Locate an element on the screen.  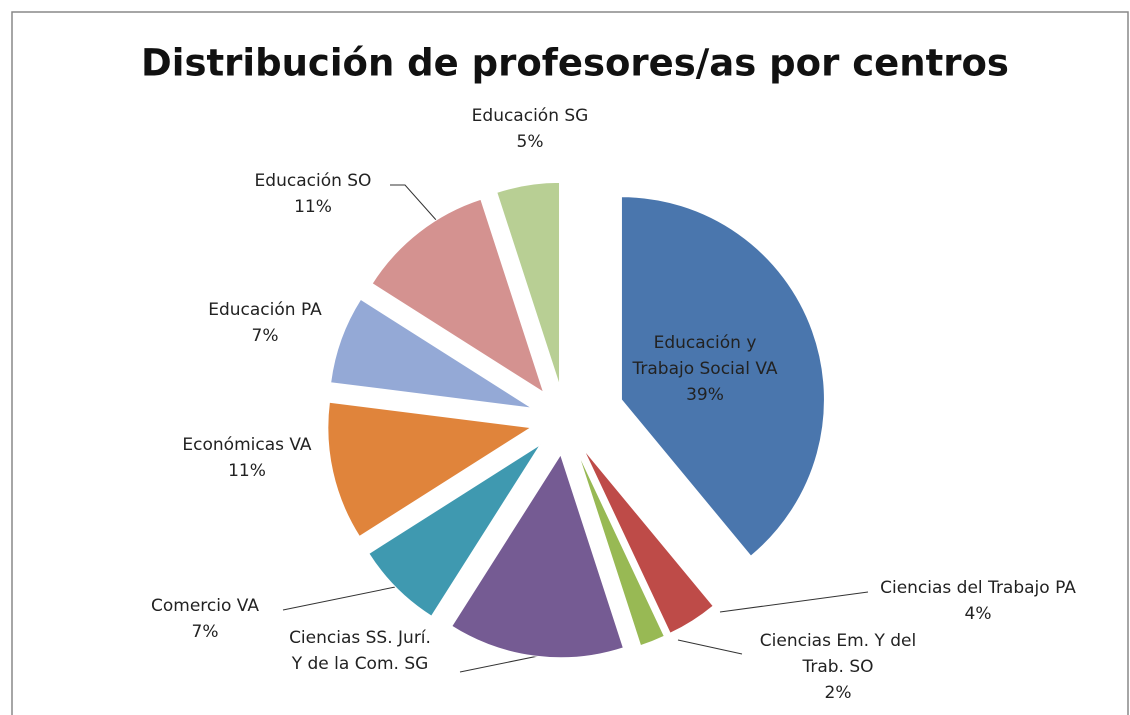
slice-name: Ciencias del Trabajo PA is located at coordinates (978, 588).